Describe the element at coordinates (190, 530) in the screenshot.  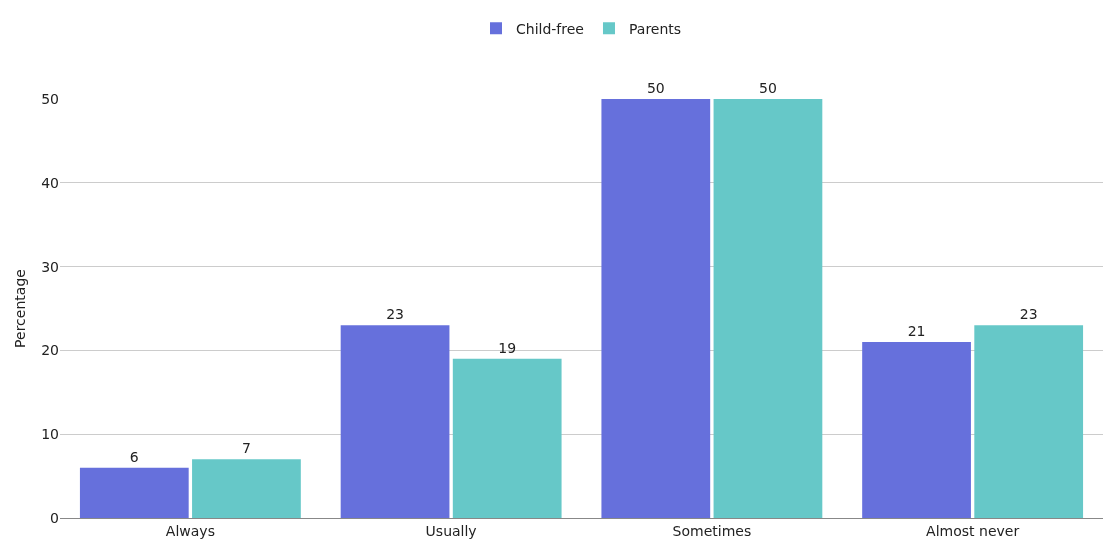
I see `x-tick-label: Always` at that location.